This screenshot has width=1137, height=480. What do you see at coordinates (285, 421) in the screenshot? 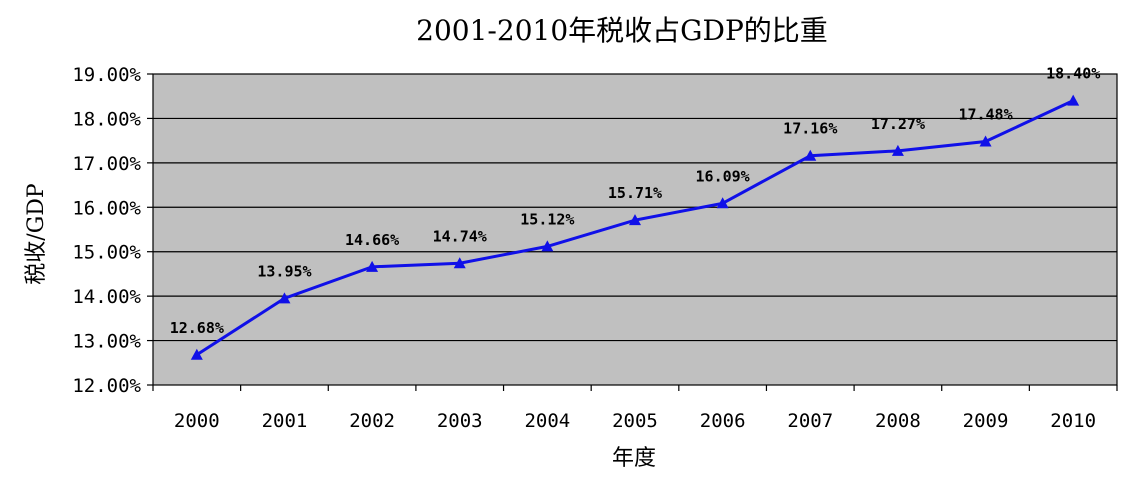
I see `x-tick-label: 2001` at bounding box center [285, 421].